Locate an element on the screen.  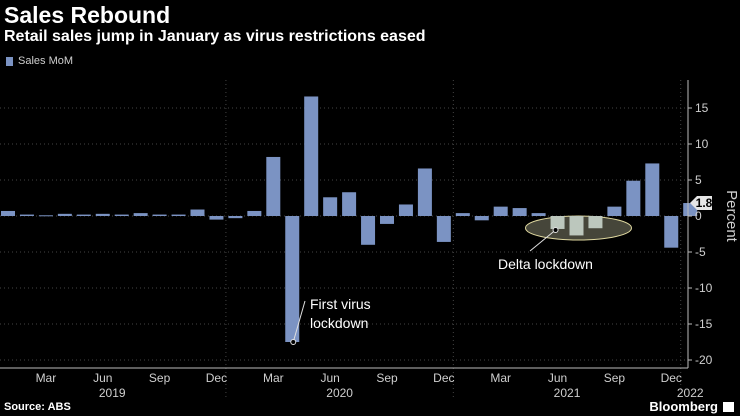
legend: Sales MoM is located at coordinates (39, 61).